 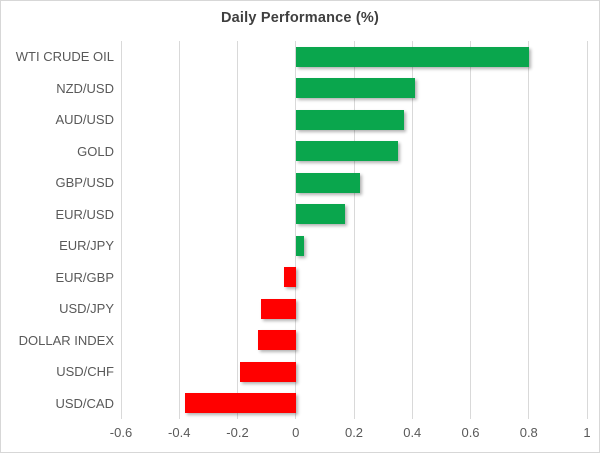 What do you see at coordinates (354, 432) in the screenshot?
I see `x-tick-label: 0.2` at bounding box center [354, 432].